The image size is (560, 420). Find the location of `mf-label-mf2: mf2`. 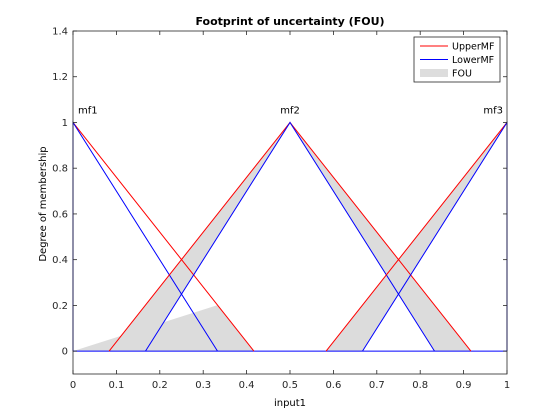

mf-label-mf2: mf2 is located at coordinates (290, 110).